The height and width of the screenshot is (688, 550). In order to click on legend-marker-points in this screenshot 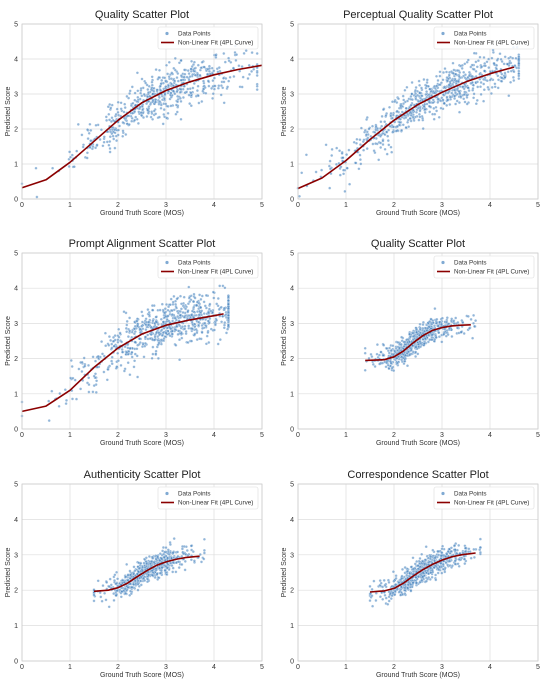, I will do `click(167, 33)`.